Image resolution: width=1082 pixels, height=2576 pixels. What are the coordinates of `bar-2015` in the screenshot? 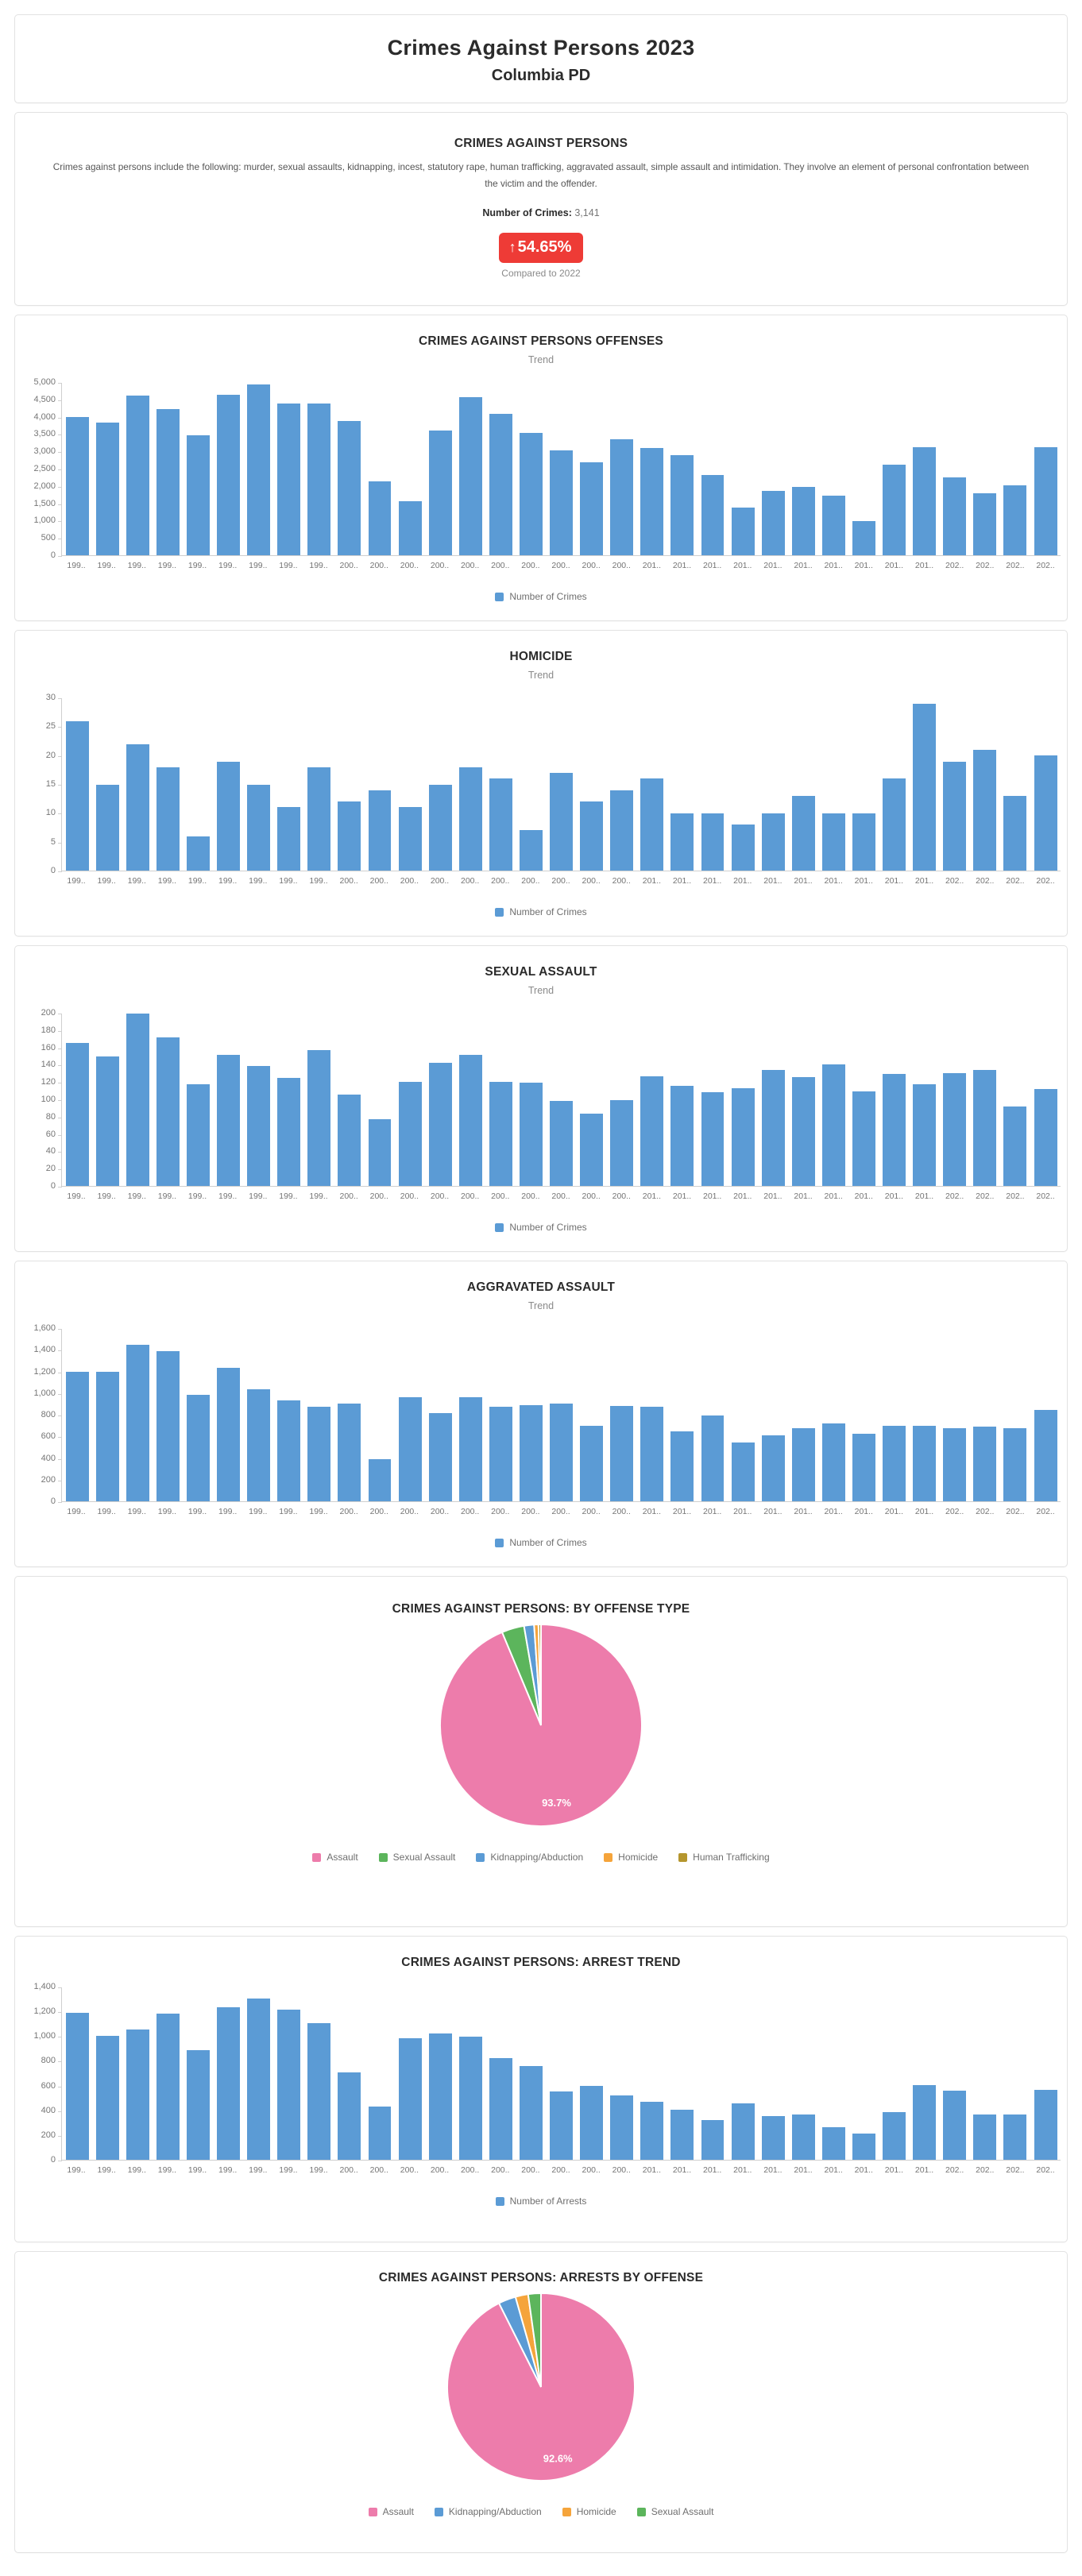 It's located at (803, 833).